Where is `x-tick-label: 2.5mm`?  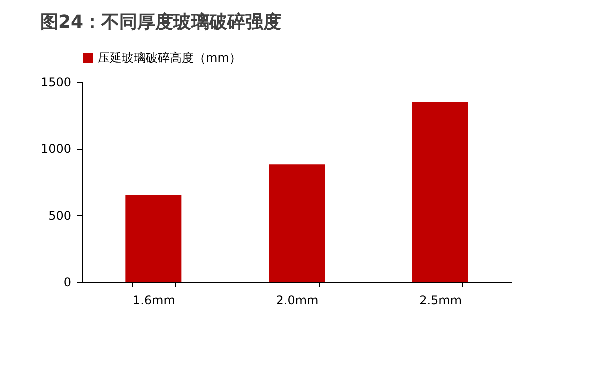
x-tick-label: 2.5mm is located at coordinates (441, 301).